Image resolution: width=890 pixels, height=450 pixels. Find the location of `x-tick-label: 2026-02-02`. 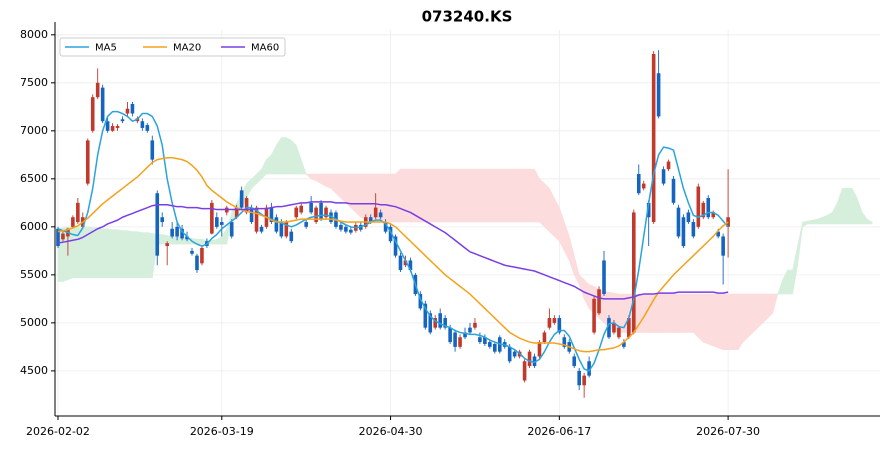

x-tick-label: 2026-02-02 is located at coordinates (58, 431).